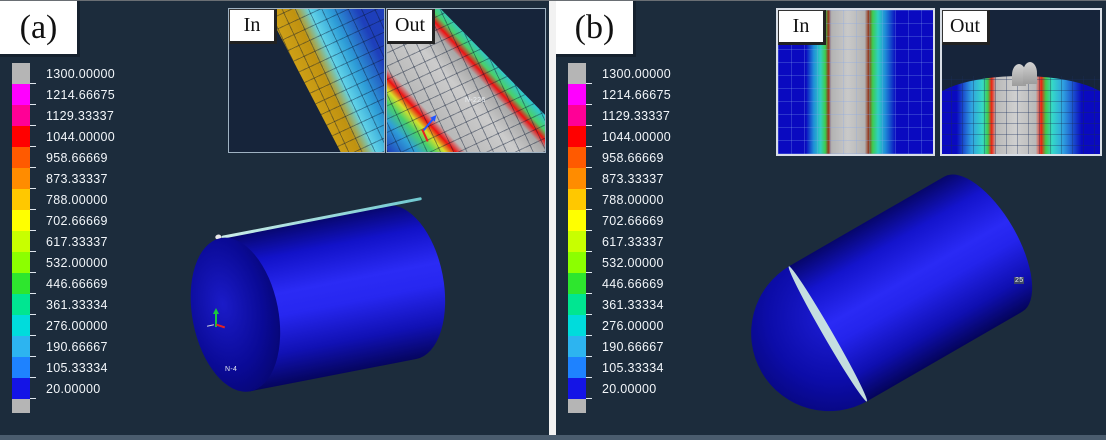 This screenshot has height=440, width=1106. Describe the element at coordinates (619, 94) in the screenshot. I see `legend-entry: 1214.66675` at that location.